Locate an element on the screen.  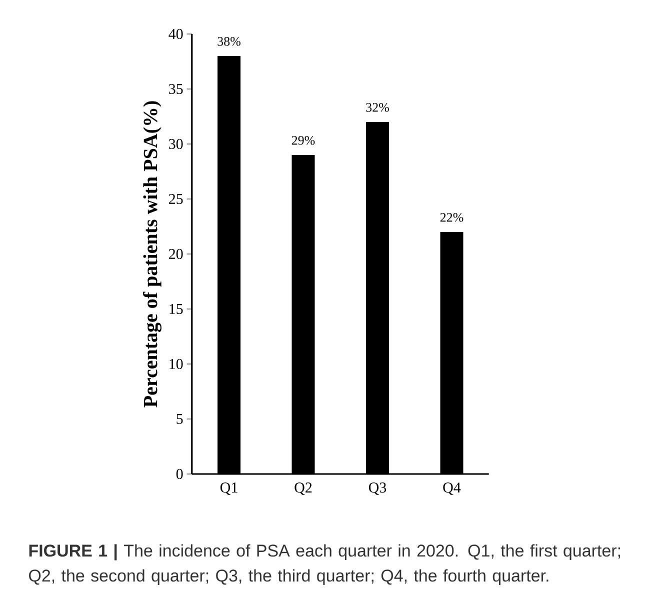
text: FIGURE 1 | The incidence of PSA each quarter in 2020. Q1, the first quarter; Q2, the second quarter; Q3, the third quarter; Q4, the fourth quarter. is located at coordinates (324, 565).